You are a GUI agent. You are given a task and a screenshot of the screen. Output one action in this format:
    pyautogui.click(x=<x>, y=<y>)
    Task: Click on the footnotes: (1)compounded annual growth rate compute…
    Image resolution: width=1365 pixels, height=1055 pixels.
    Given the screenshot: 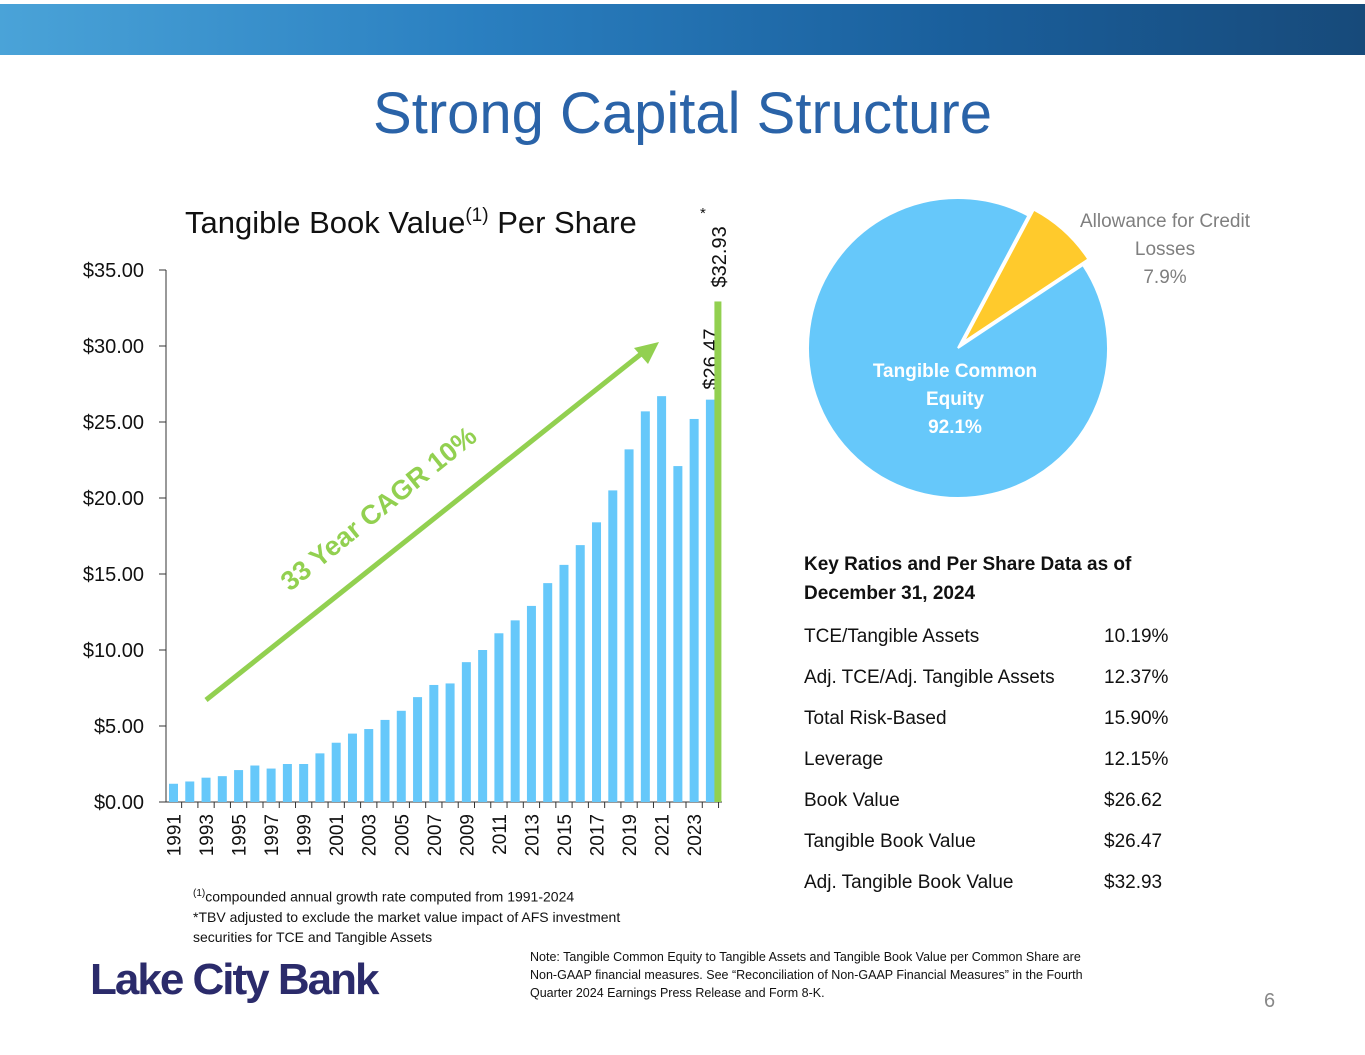 What is the action you would take?
    pyautogui.click(x=438, y=915)
    